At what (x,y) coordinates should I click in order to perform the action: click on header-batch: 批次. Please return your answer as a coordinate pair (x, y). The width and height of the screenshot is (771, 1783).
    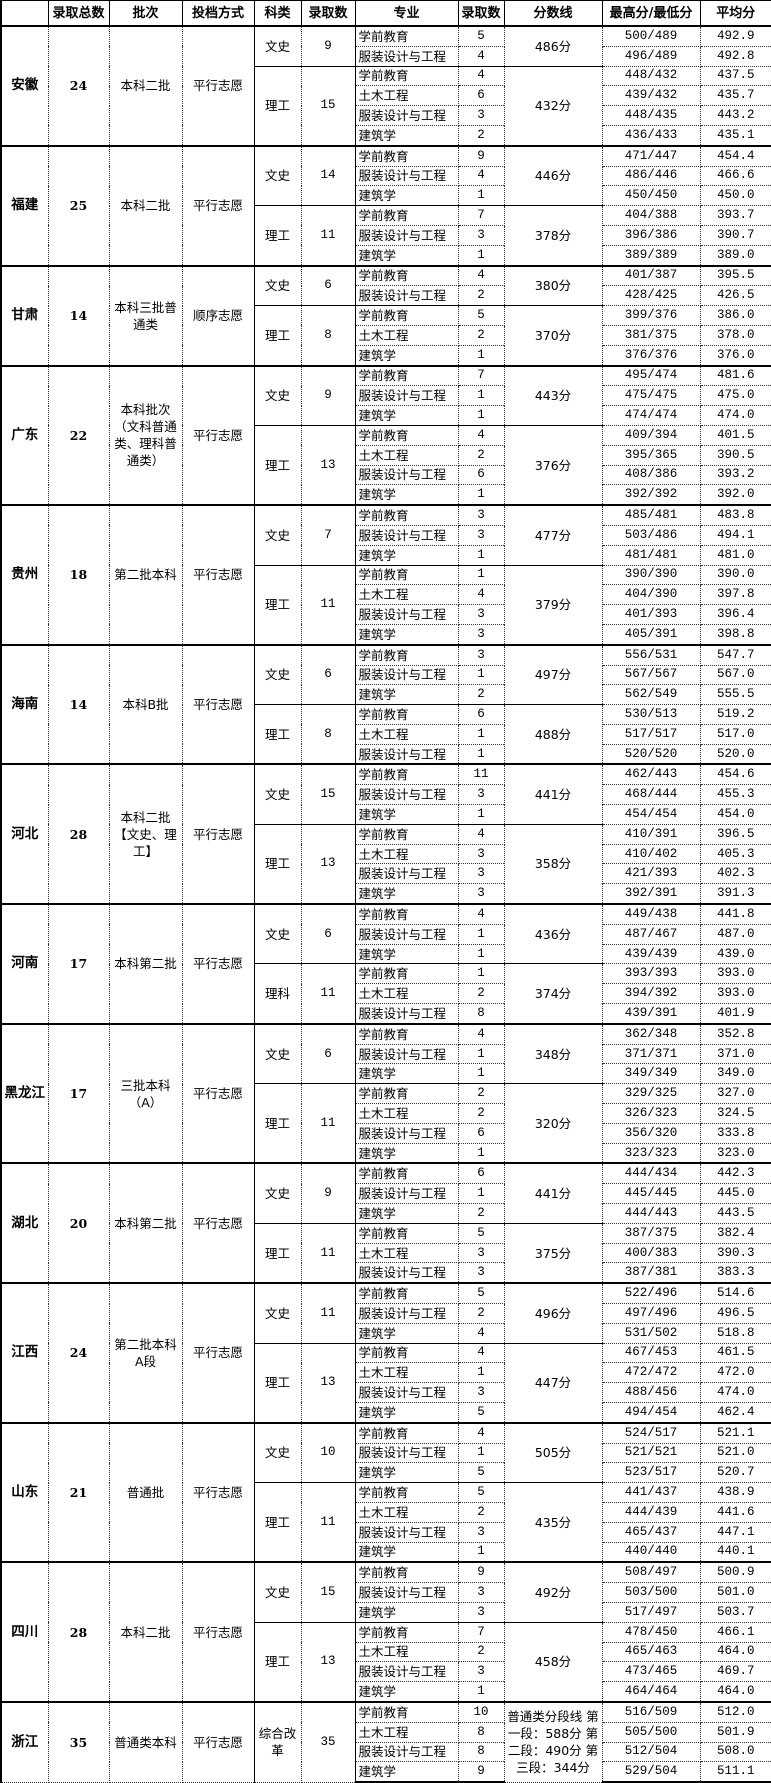
    Looking at the image, I should click on (145, 13).